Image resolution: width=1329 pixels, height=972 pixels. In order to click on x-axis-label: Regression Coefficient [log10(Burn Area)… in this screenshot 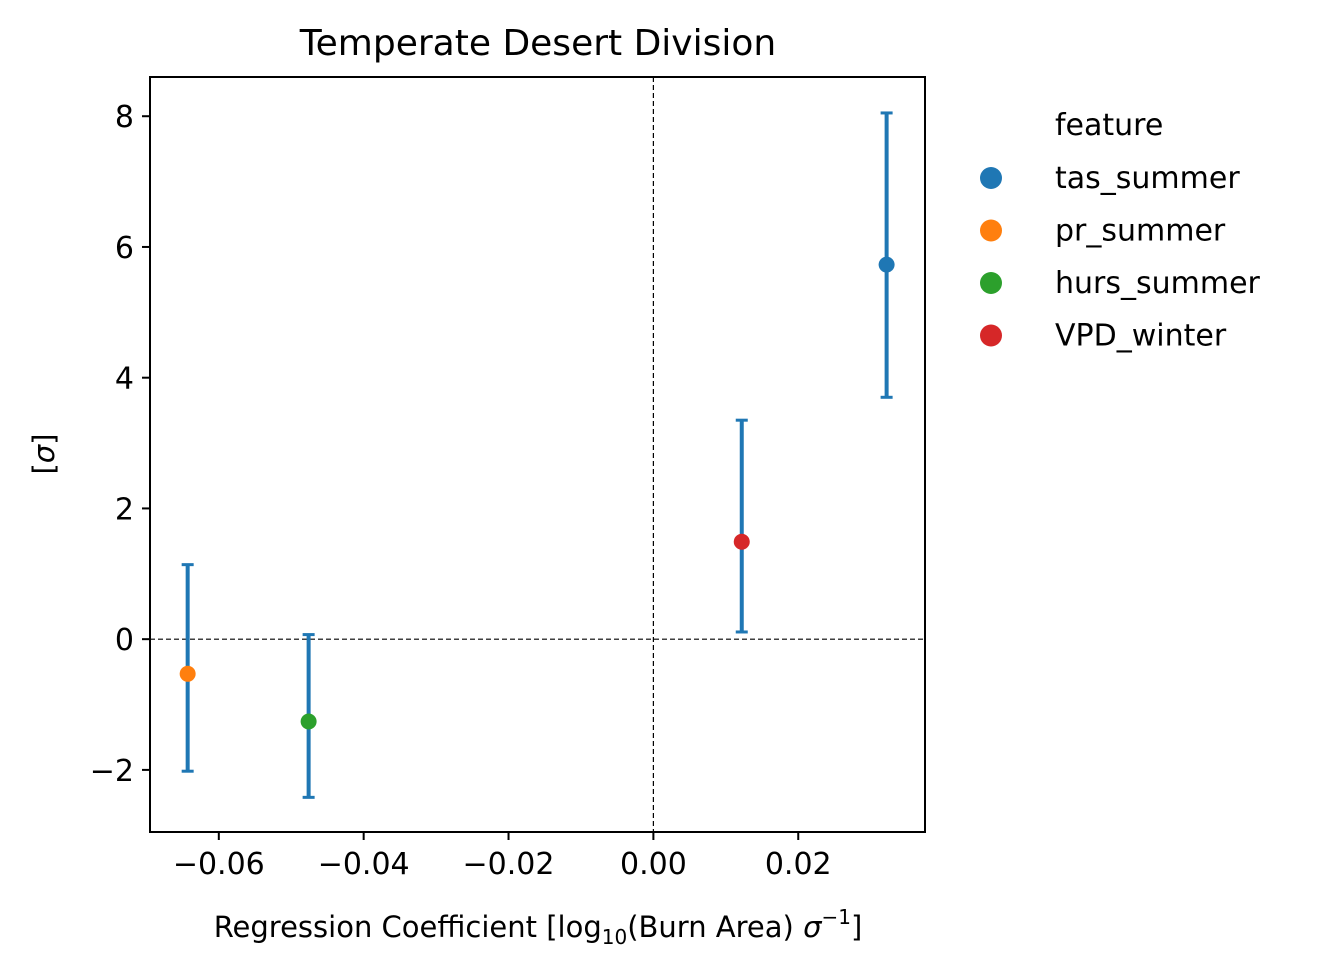, I will do `click(538, 927)`.